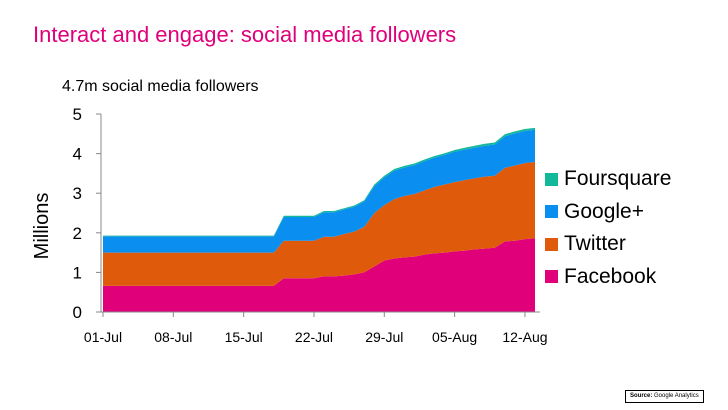  Describe the element at coordinates (77, 193) in the screenshot. I see `y-tick-label: 3` at that location.